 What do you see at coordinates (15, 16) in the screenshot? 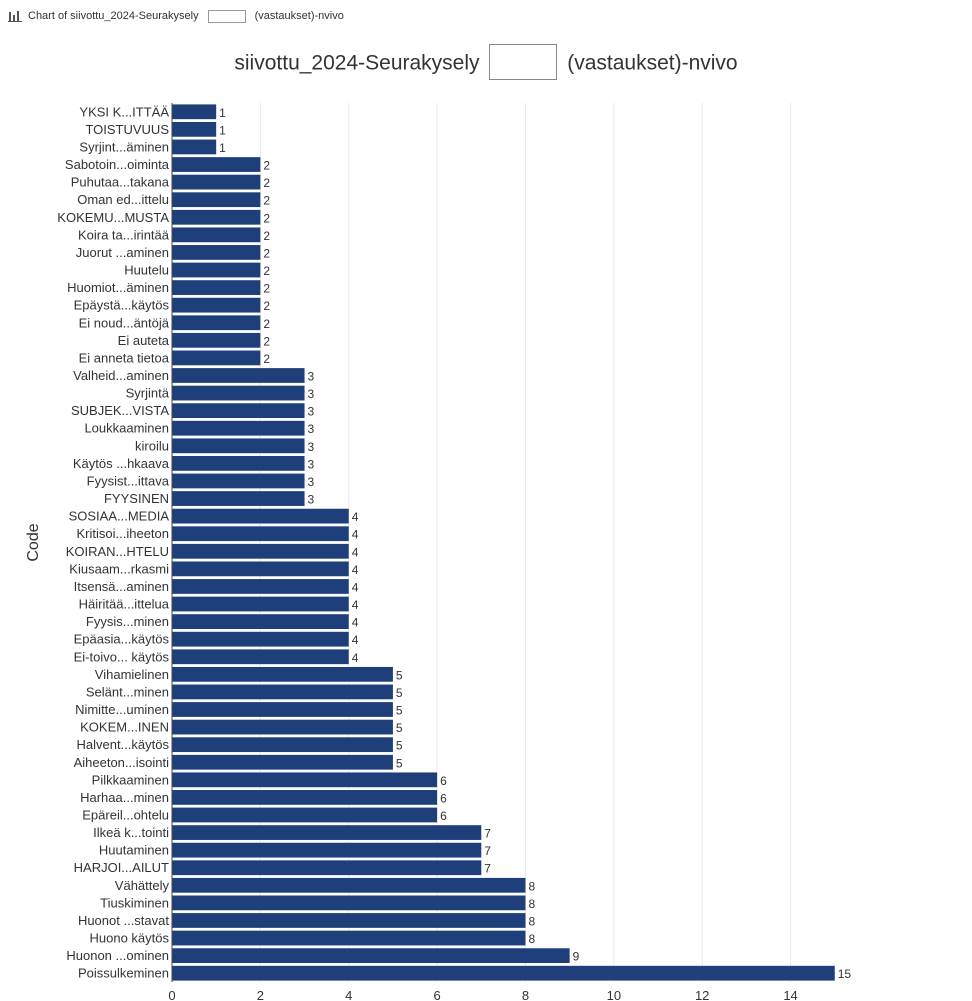
I see `bar-chart-icon` at bounding box center [15, 16].